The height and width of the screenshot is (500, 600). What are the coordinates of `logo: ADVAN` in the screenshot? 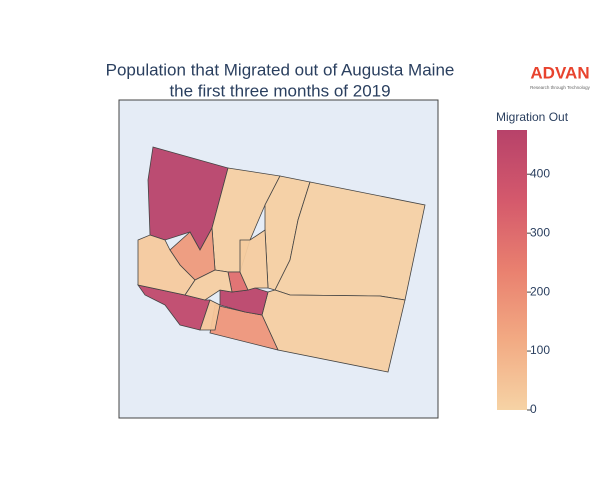 It's located at (559, 72).